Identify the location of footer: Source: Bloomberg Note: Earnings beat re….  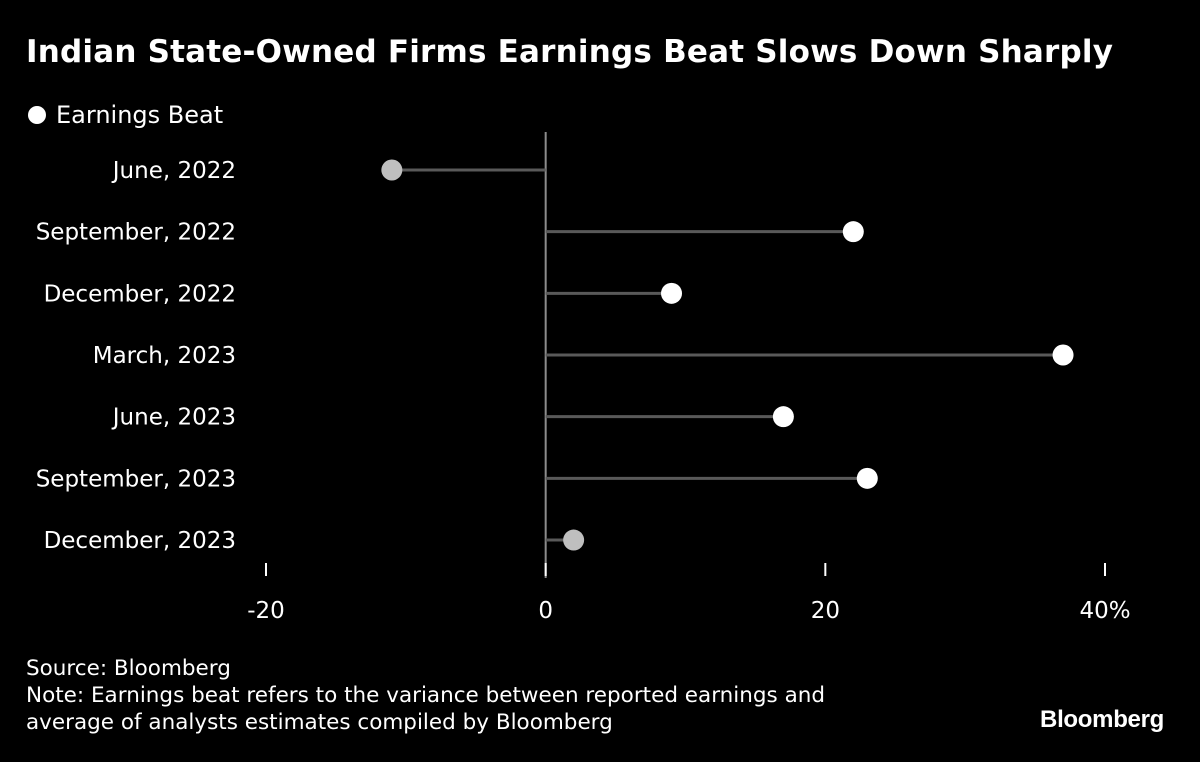
(425, 695).